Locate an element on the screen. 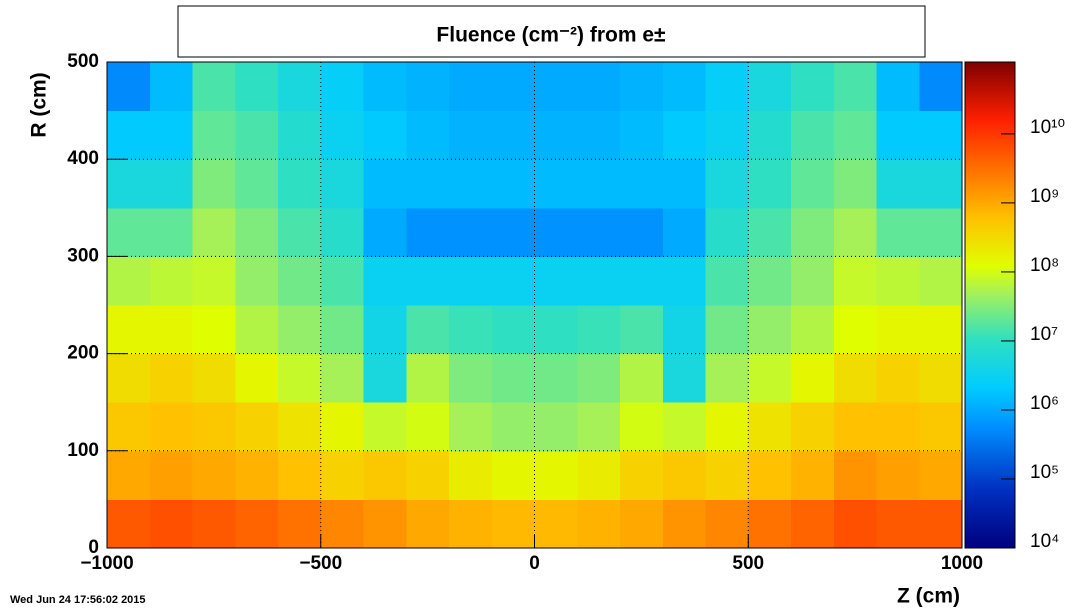 Image resolution: width=1068 pixels, height=610 pixels. colorbar-tick-label: 10⁷ is located at coordinates (1044, 334).